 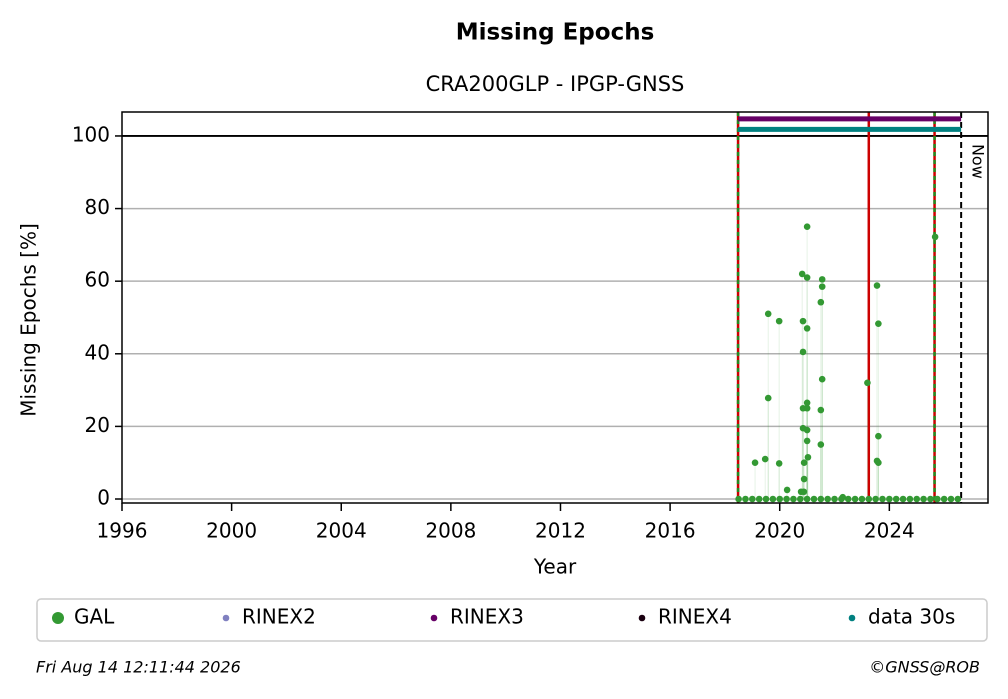 I want to click on legend-label: RINEX4, so click(x=695, y=617).